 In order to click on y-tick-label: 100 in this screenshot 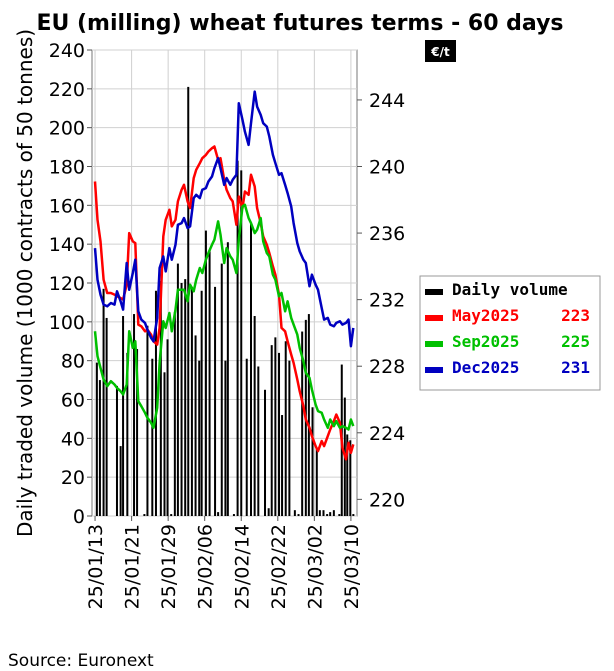, I will do `click(67, 323)`.